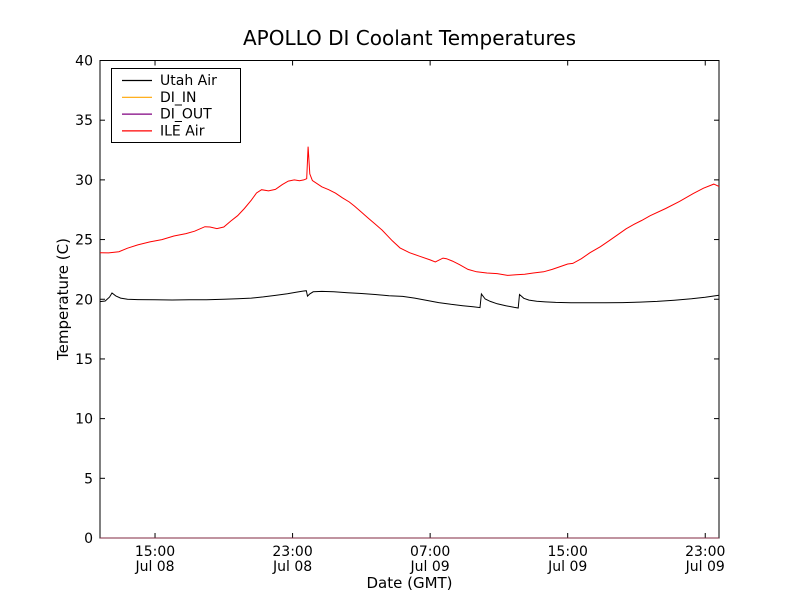 This screenshot has width=800, height=600. Describe the element at coordinates (88, 479) in the screenshot. I see `y-tick-label: 5` at that location.